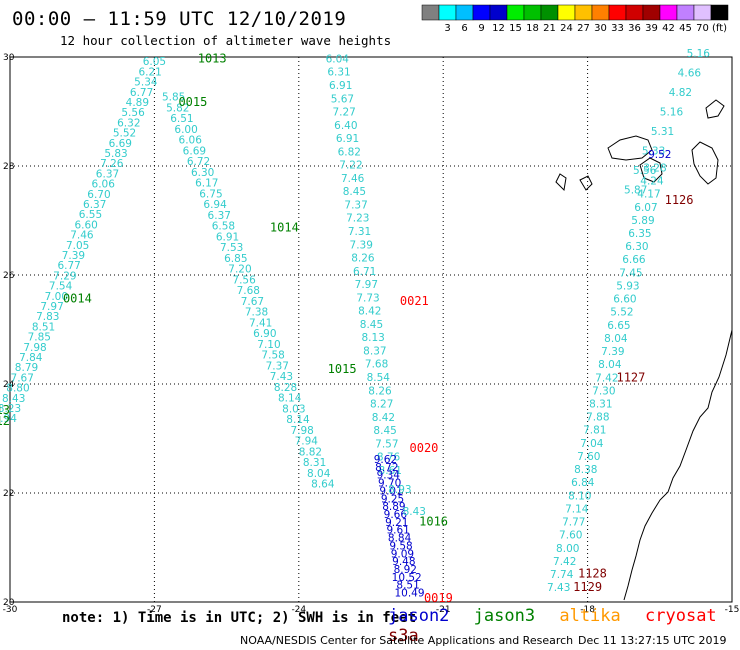 This screenshot has width=740, height=650. What do you see at coordinates (319, 474) in the screenshot?
I see `wave-height-label: 8.04` at bounding box center [319, 474].